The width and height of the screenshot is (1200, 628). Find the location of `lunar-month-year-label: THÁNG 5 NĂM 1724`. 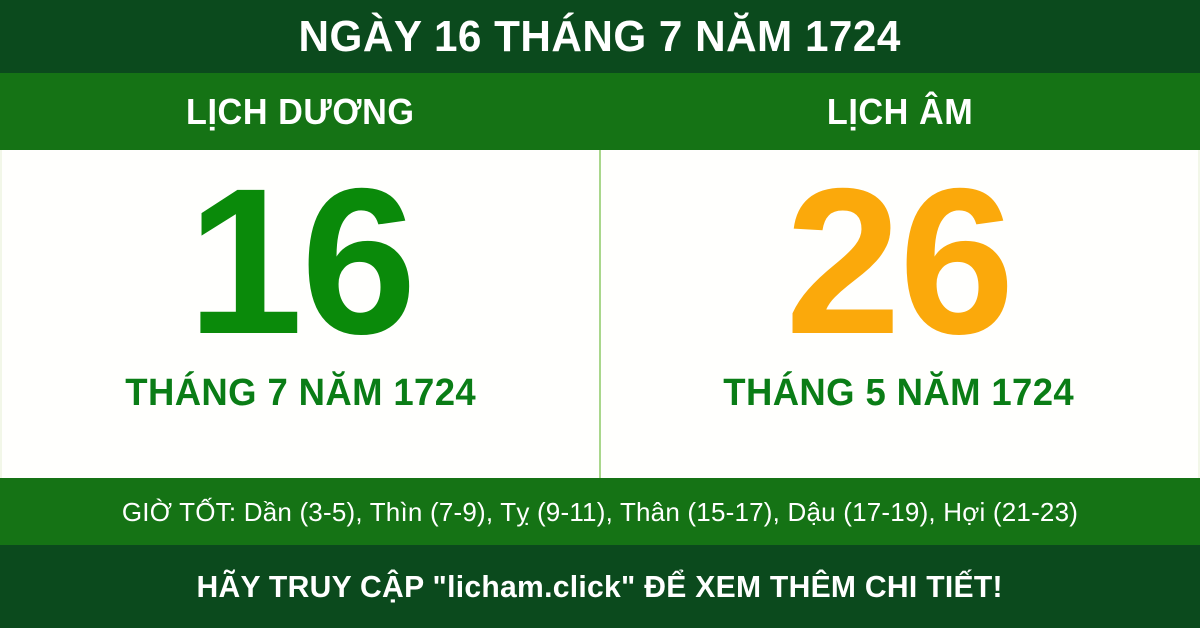

lunar-month-year-label: THÁNG 5 NĂM 1724 is located at coordinates (899, 392).